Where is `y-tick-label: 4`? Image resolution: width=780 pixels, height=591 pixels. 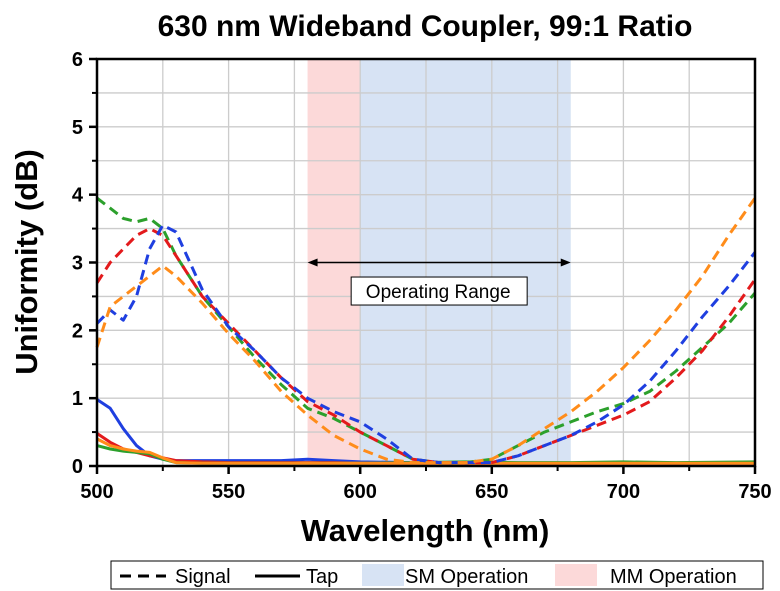
y-tick-label: 4 is located at coordinates (78, 196).